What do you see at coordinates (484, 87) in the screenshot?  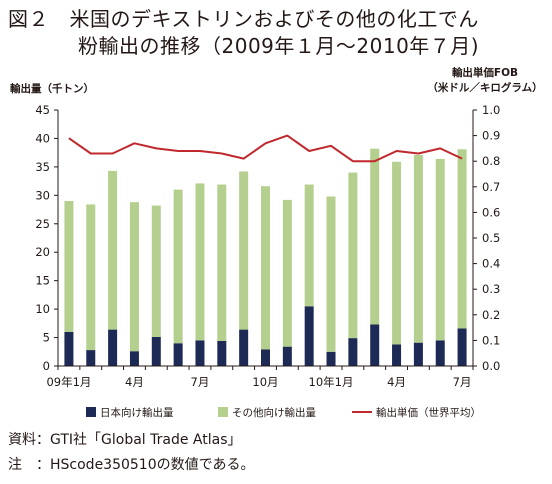 I see `y-right-axis-label-line-2: （米ドル／キログラム）` at bounding box center [484, 87].